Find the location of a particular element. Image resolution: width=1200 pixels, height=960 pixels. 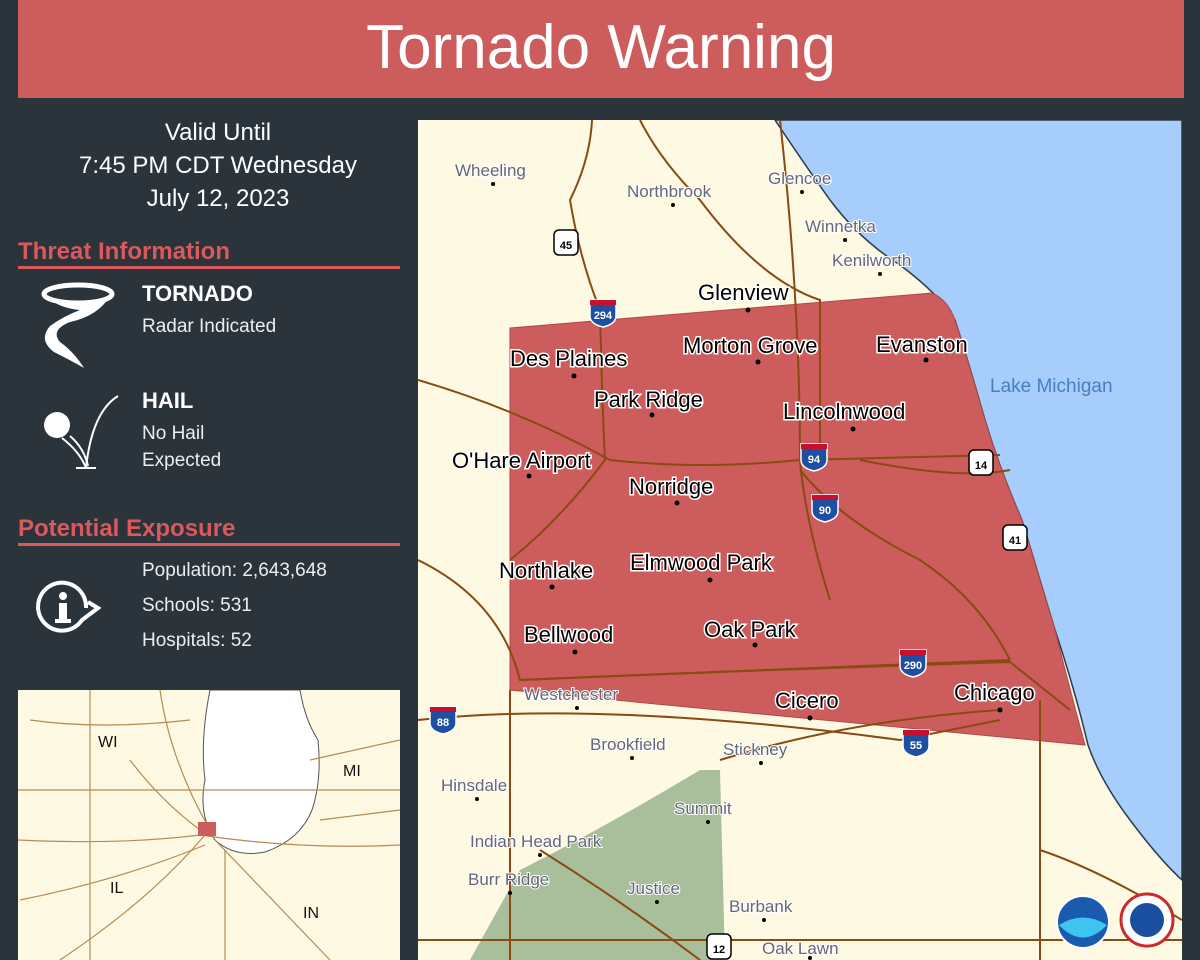

city-label: Winnetka is located at coordinates (840, 226).